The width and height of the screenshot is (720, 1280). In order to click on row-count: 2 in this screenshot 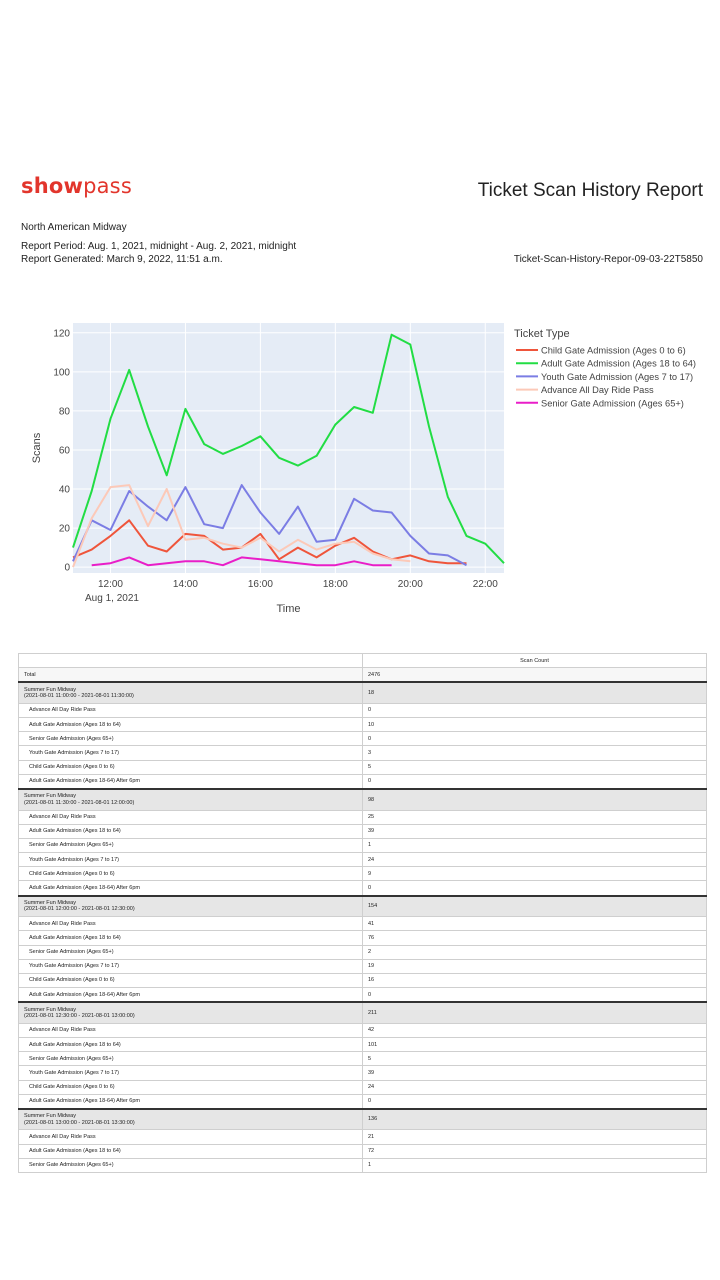, I will do `click(534, 952)`.